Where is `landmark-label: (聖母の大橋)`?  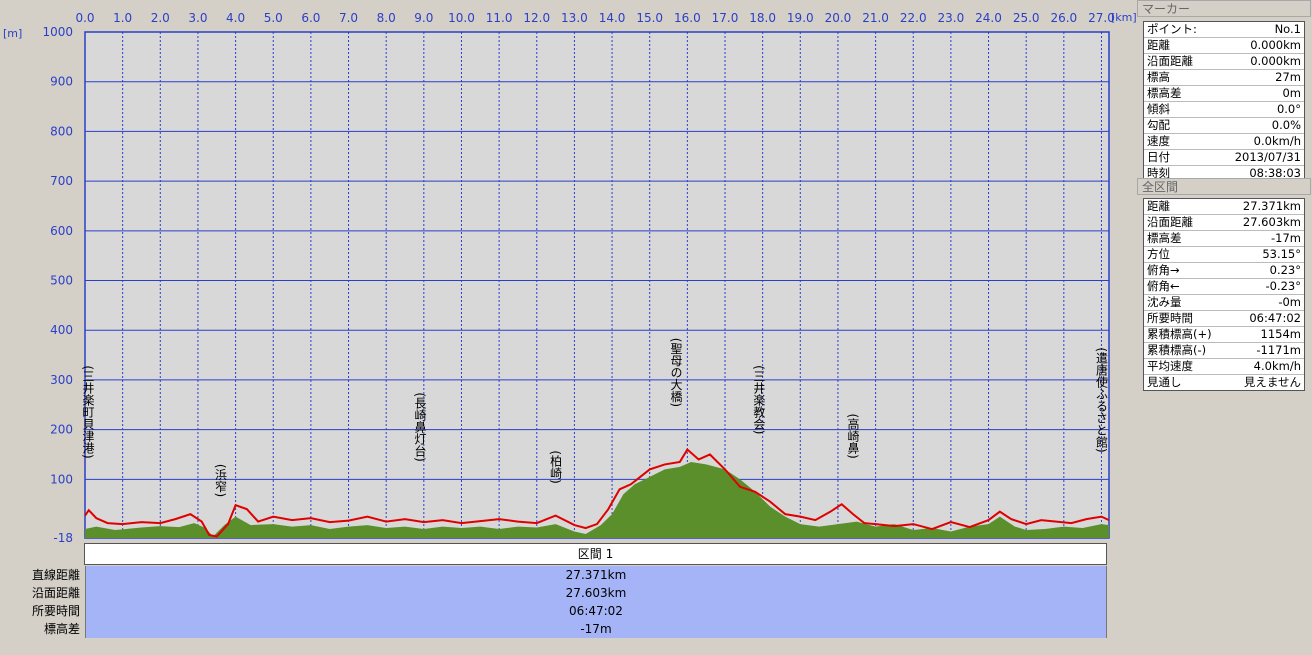
landmark-label: (聖母の大橋) is located at coordinates (676, 372).